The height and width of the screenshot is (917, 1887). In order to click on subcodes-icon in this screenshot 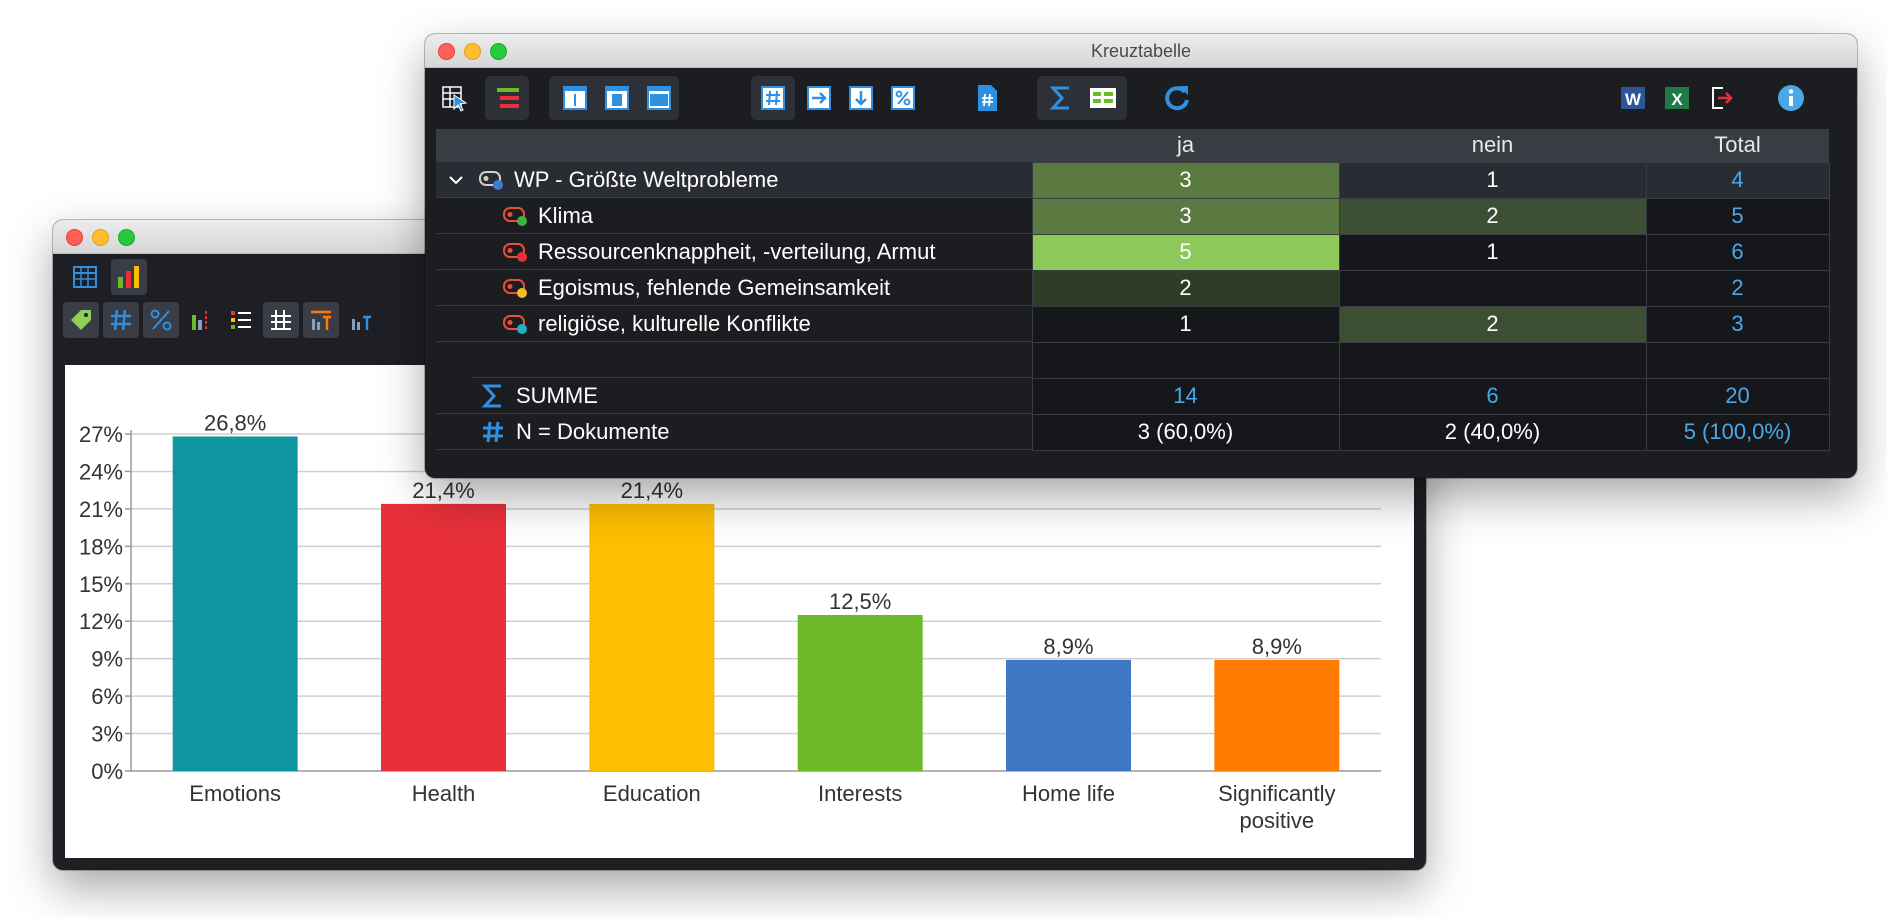, I will do `click(1103, 98)`.